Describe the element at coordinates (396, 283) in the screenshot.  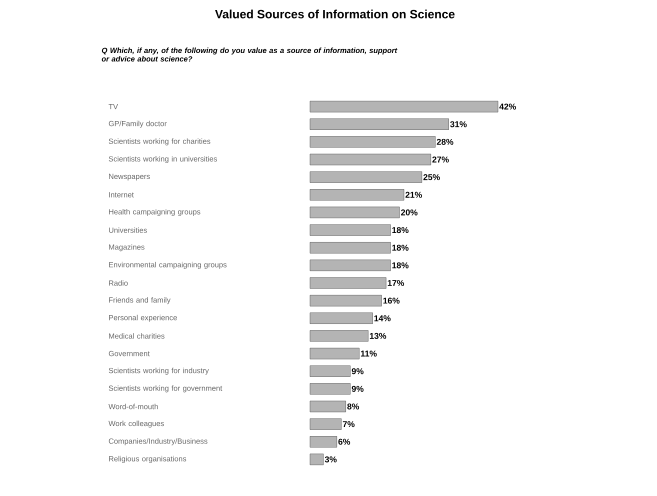
I see `data-label: 17%` at that location.